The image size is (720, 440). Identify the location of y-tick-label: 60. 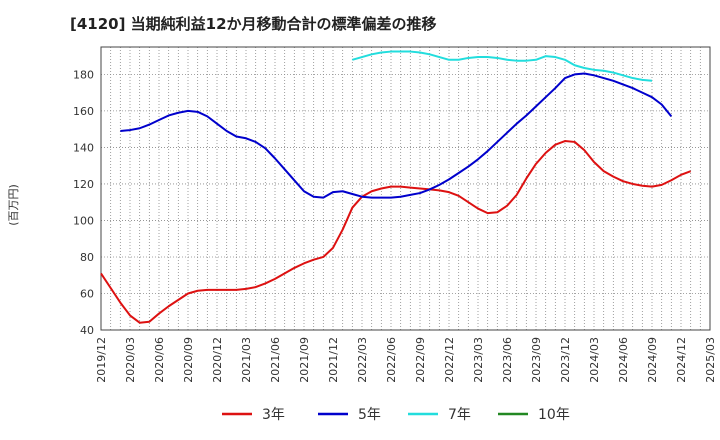
(87, 293).